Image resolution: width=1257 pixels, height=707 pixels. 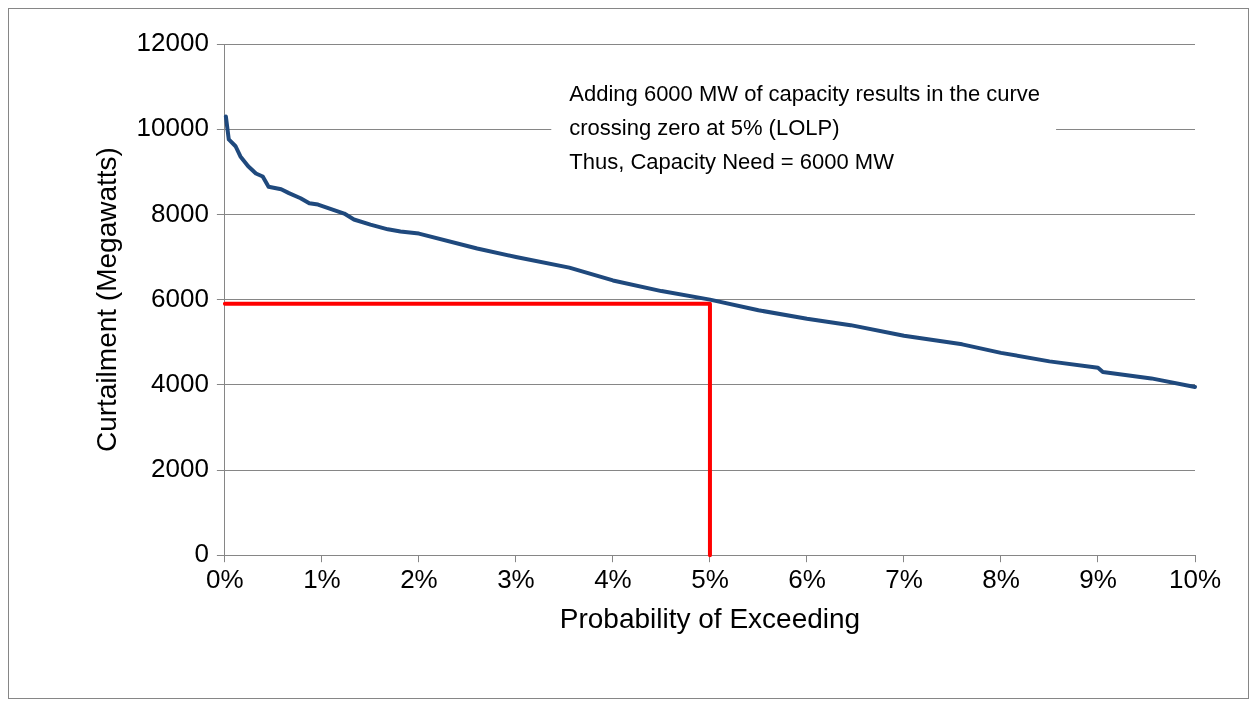 What do you see at coordinates (180, 382) in the screenshot?
I see `y-tick-label: 4000` at bounding box center [180, 382].